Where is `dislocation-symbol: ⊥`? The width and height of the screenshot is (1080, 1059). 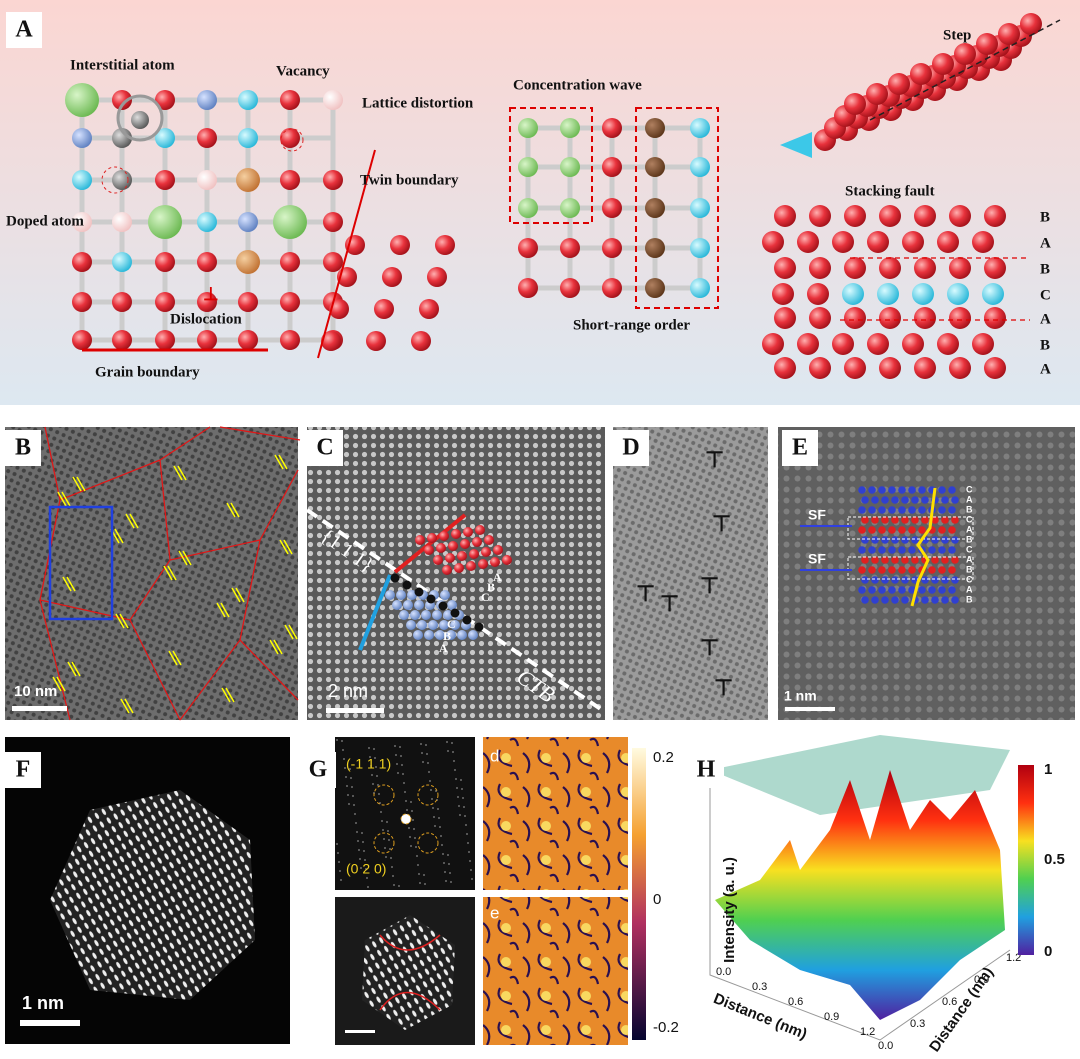 dislocation-symbol: ⊥ is located at coordinates (211, 294).